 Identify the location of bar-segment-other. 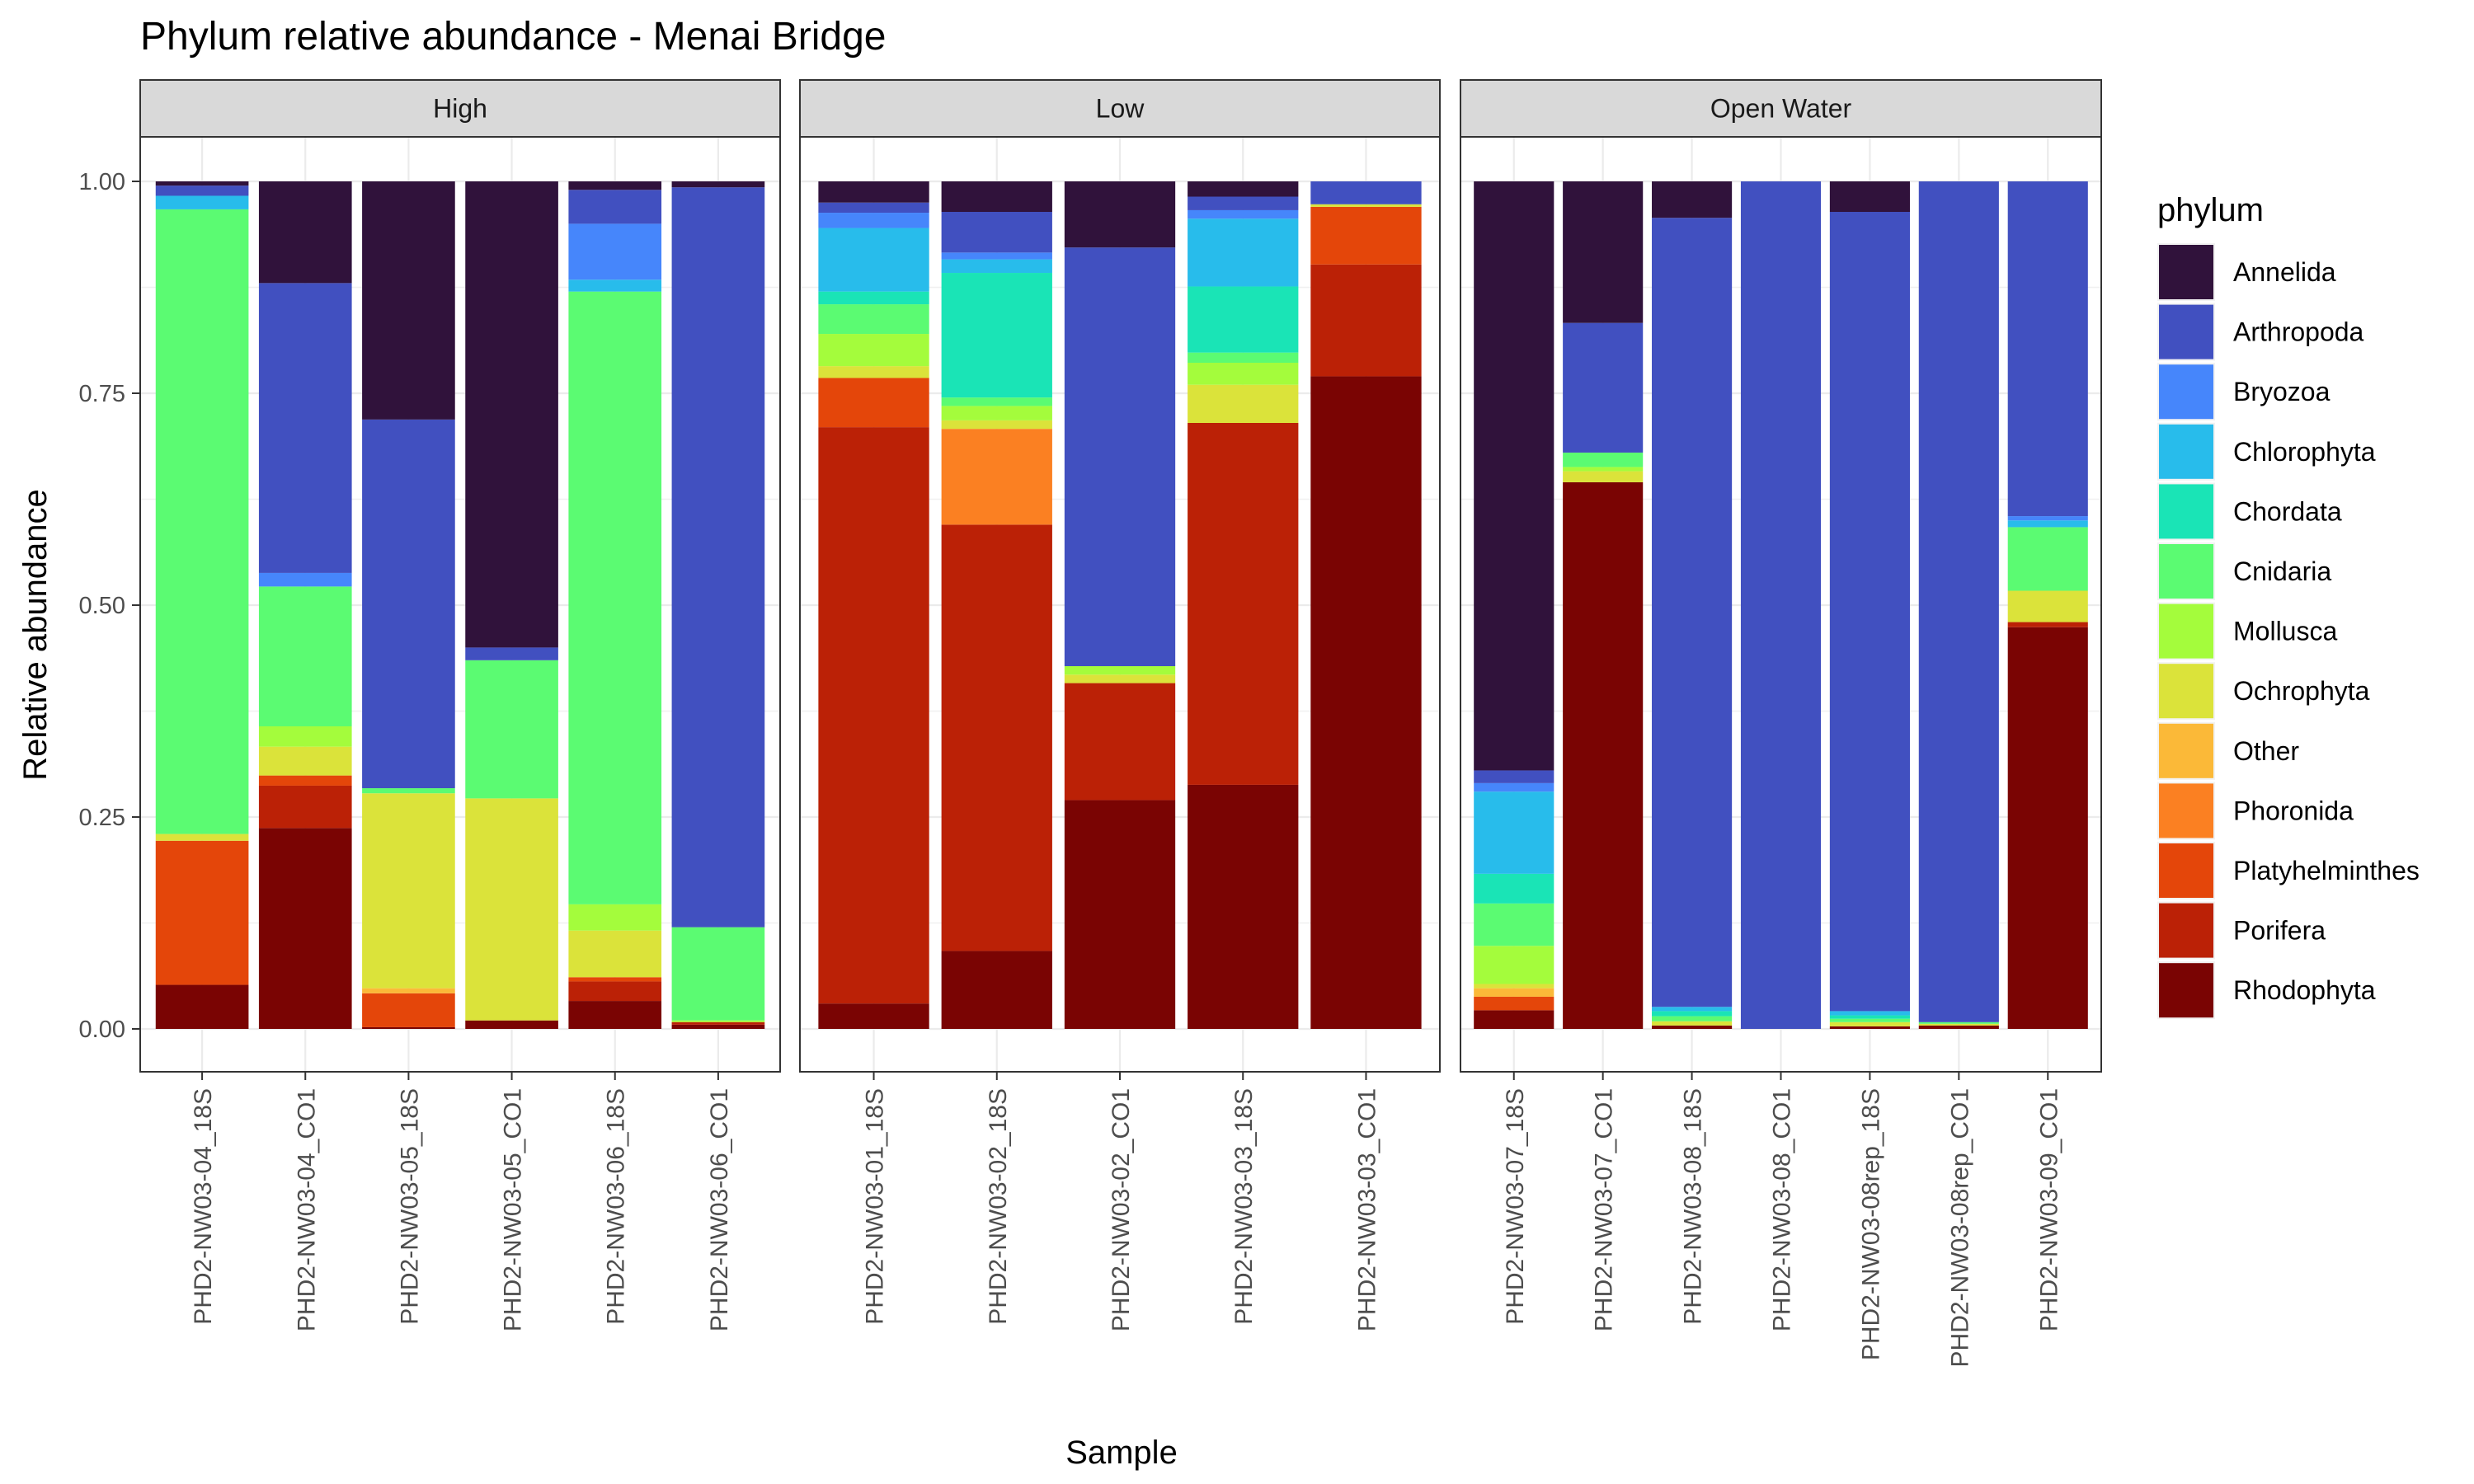
(408, 991).